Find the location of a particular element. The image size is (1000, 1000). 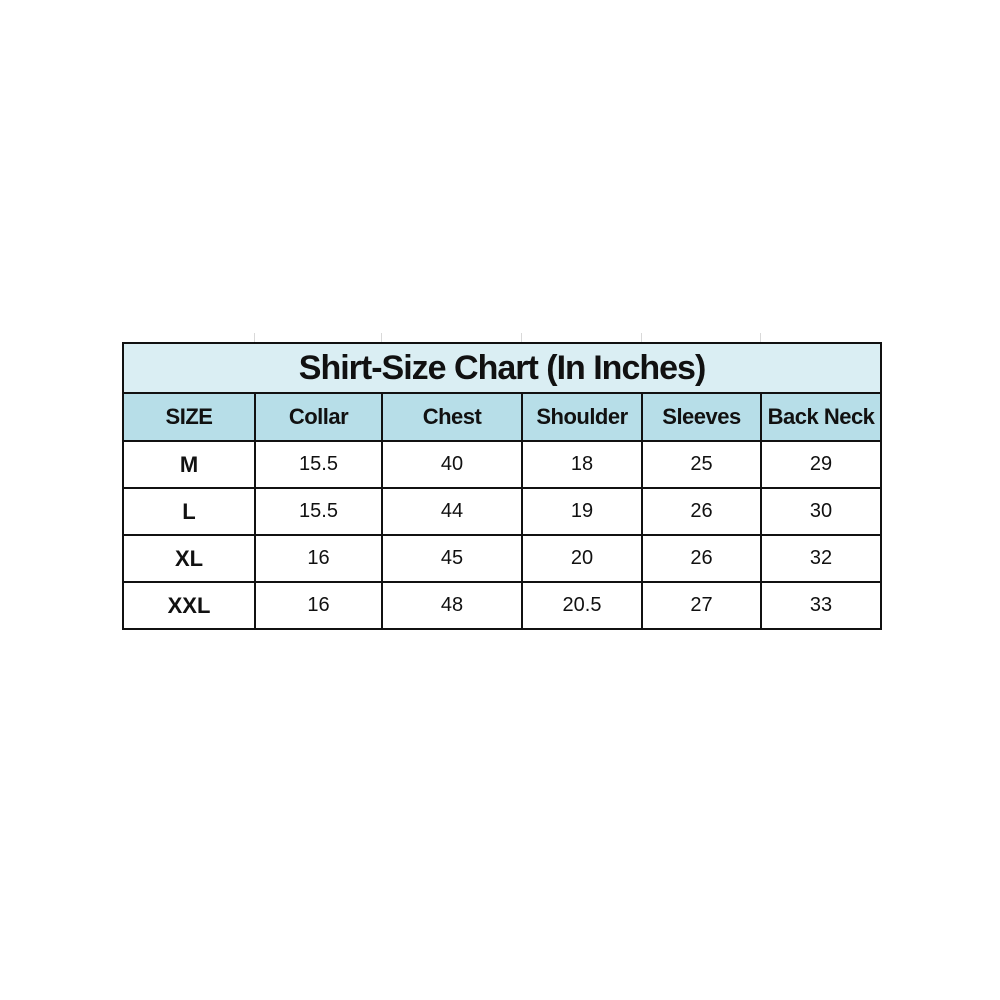

value-cell: 33 is located at coordinates (821, 605).